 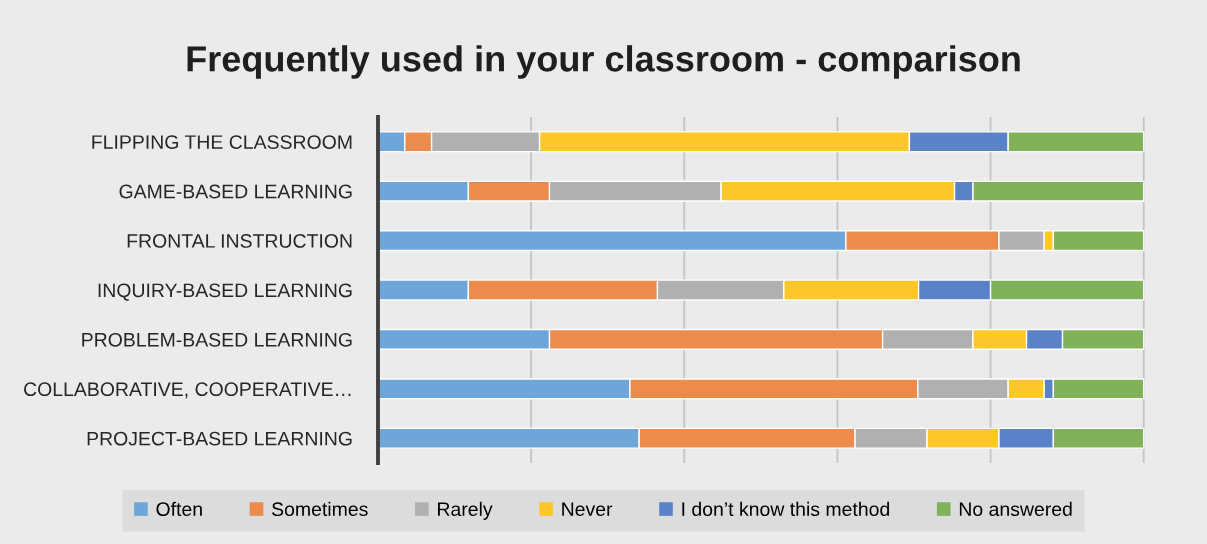 What do you see at coordinates (1015, 509) in the screenshot?
I see `legend-label: No answered` at bounding box center [1015, 509].